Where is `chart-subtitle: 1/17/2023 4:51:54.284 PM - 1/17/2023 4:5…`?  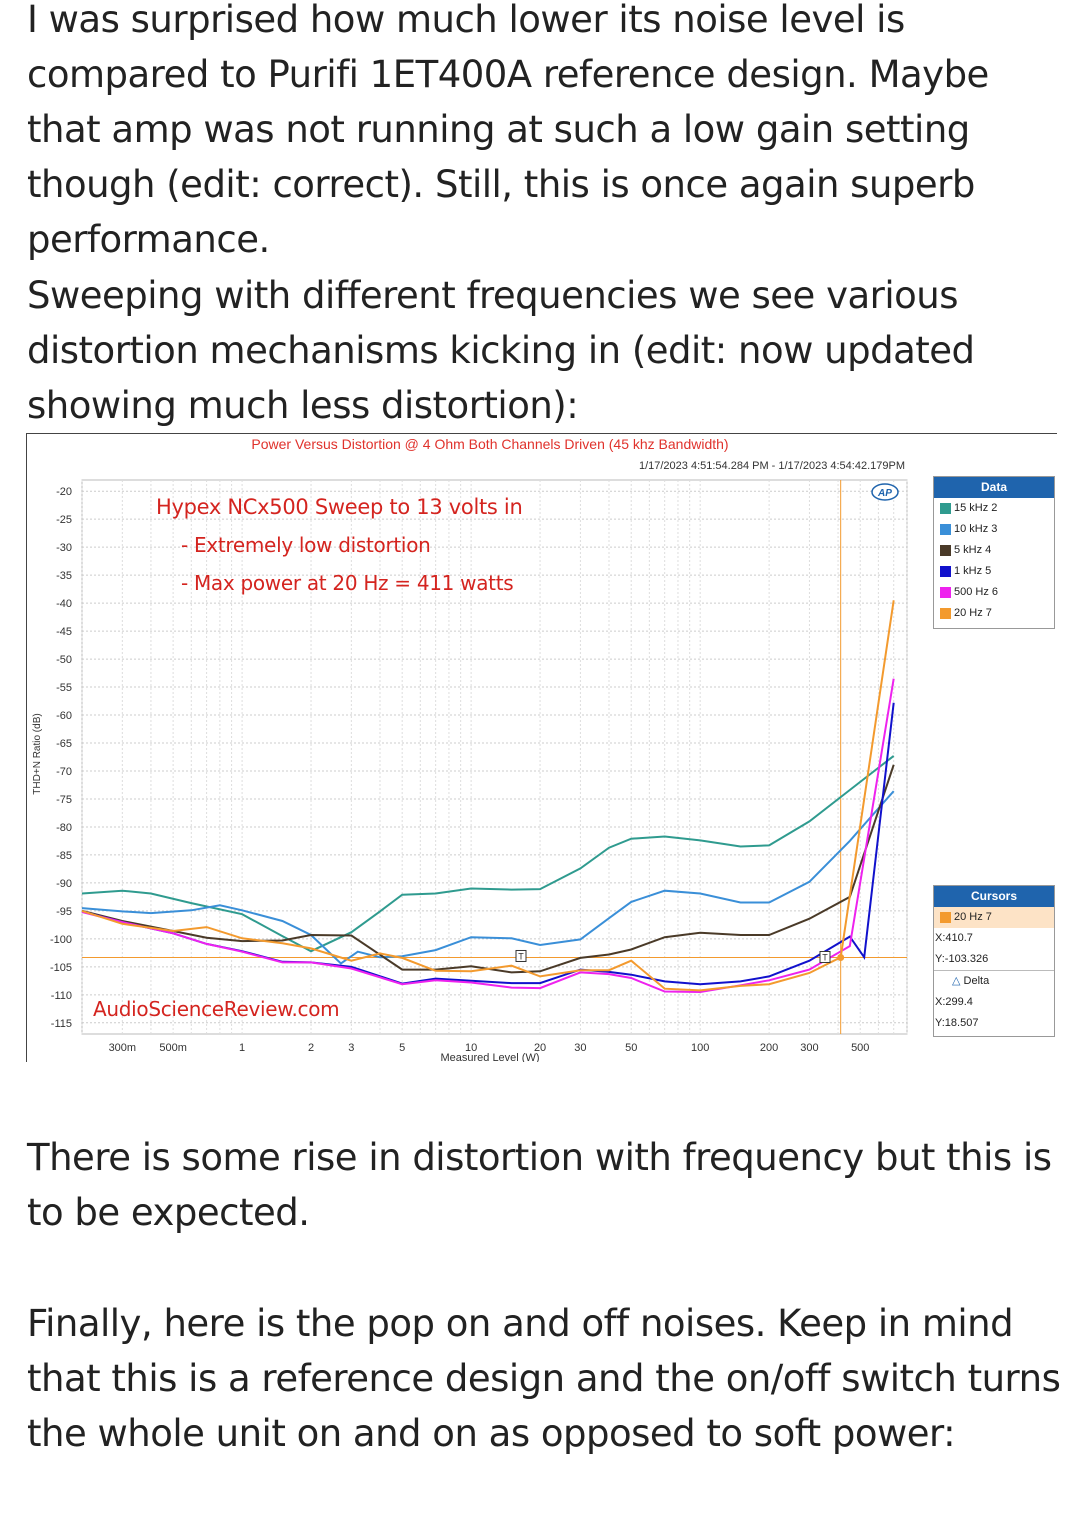
chart-subtitle: 1/17/2023 4:51:54.284 PM - 1/17/2023 4:5… is located at coordinates (772, 466).